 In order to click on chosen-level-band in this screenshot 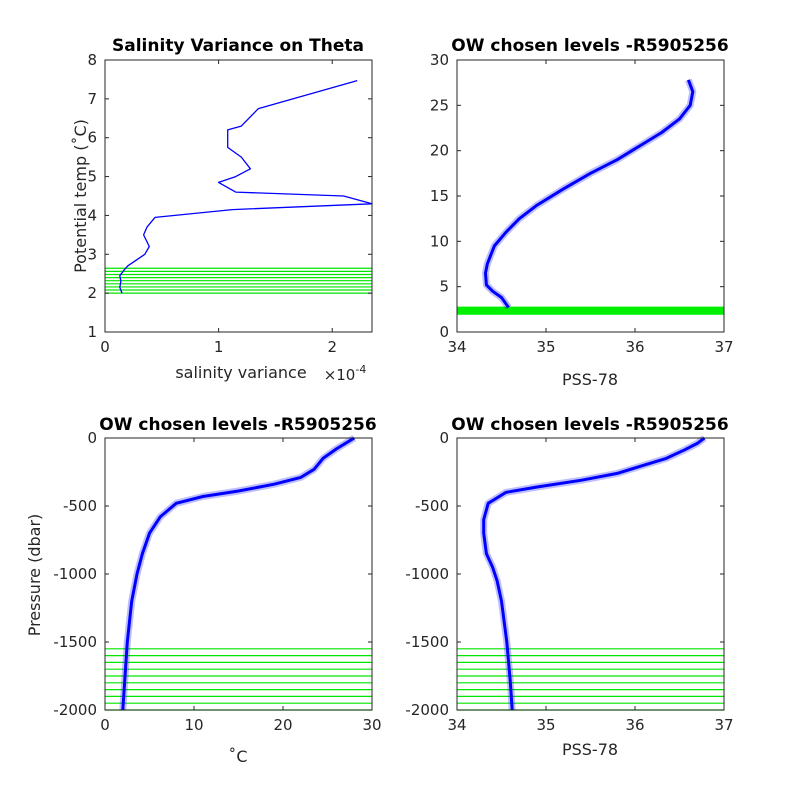, I will do `click(590, 310)`.